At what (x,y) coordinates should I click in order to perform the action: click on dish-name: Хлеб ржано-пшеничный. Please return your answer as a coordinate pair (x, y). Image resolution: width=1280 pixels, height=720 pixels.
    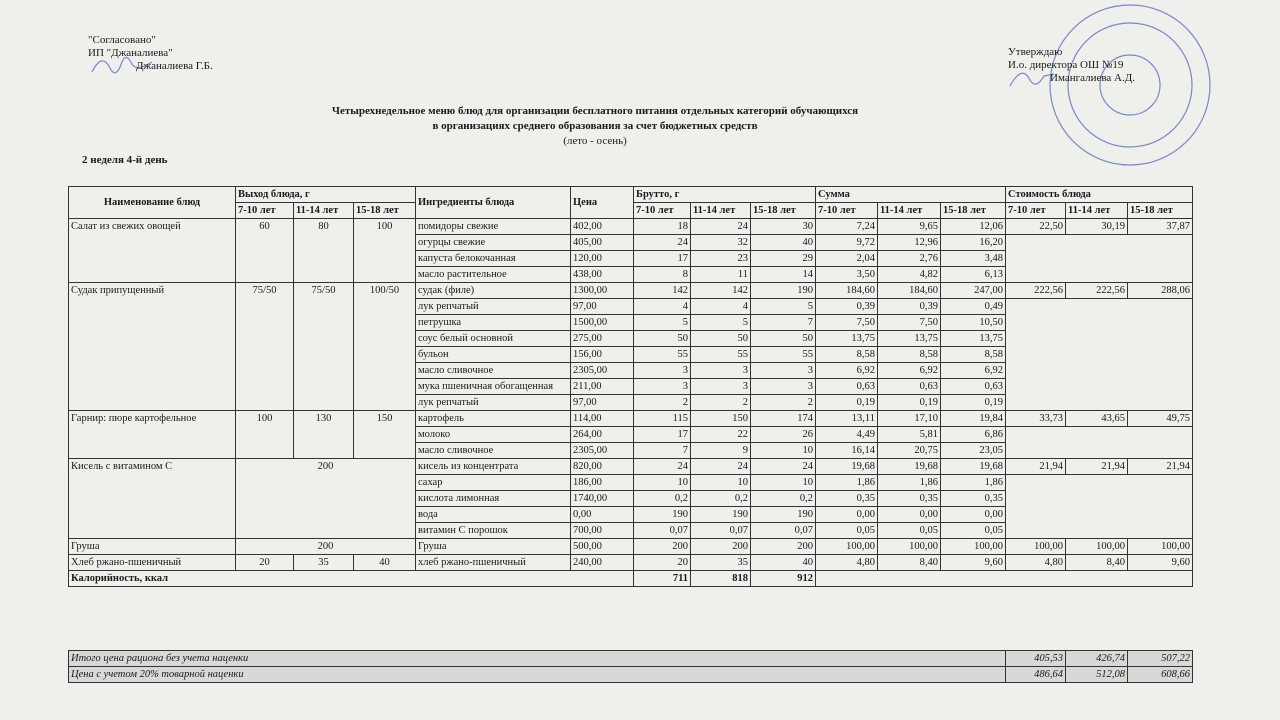
    Looking at the image, I should click on (152, 562).